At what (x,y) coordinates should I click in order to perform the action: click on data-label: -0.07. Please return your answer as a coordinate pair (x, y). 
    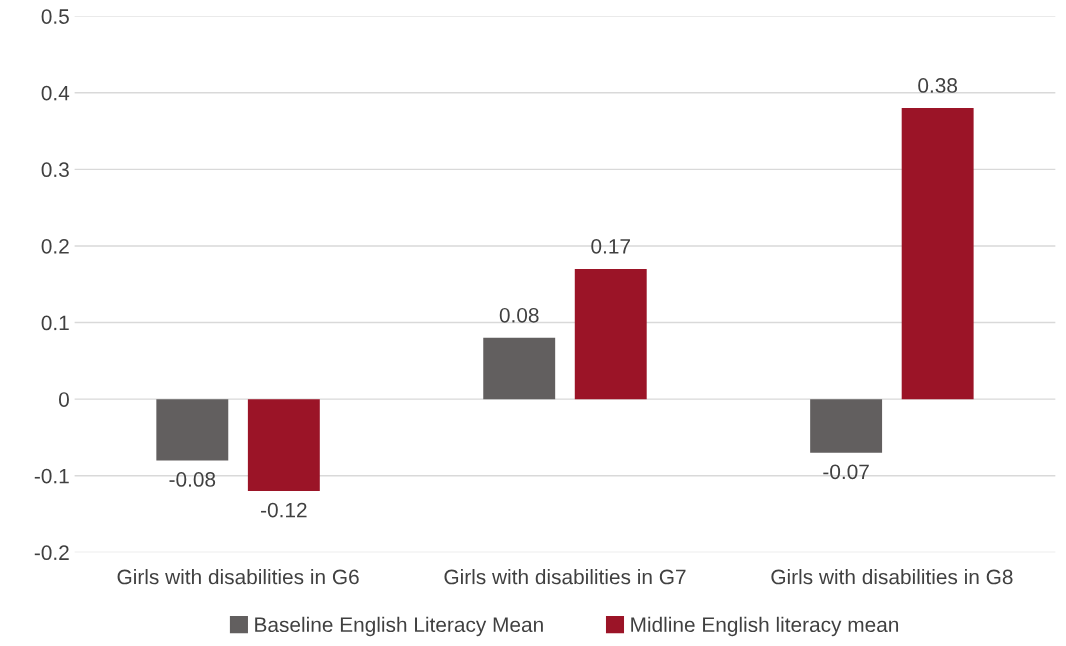
    Looking at the image, I should click on (846, 472).